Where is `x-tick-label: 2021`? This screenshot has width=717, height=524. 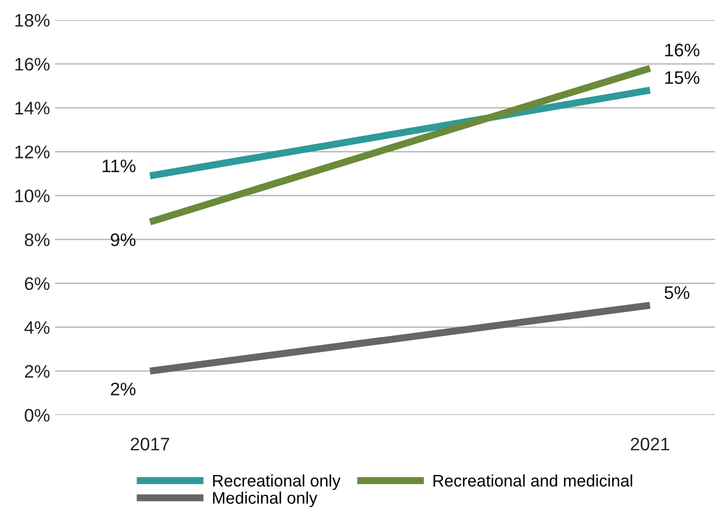
x-tick-label: 2021 is located at coordinates (650, 444).